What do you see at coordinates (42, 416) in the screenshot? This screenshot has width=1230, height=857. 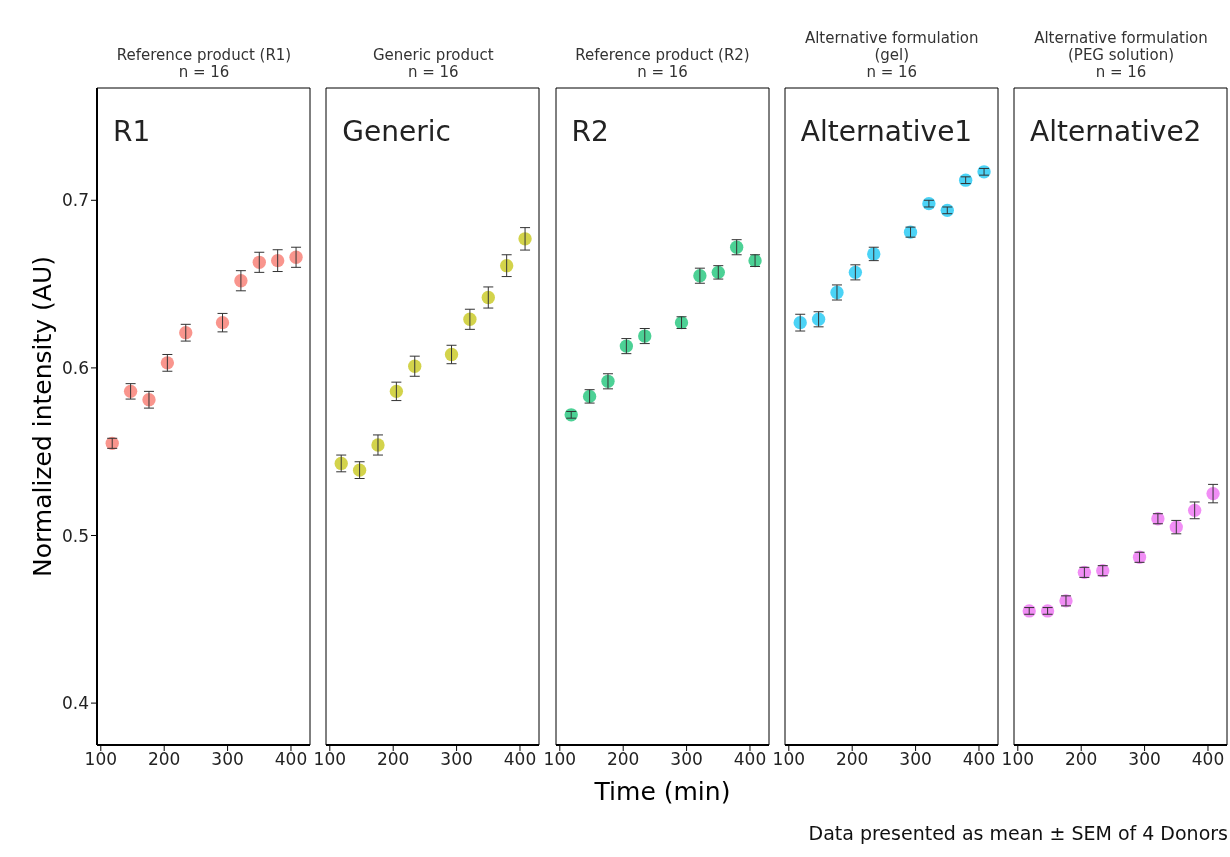 I see `y-axis-title: Normalized intensity (AU)` at bounding box center [42, 416].